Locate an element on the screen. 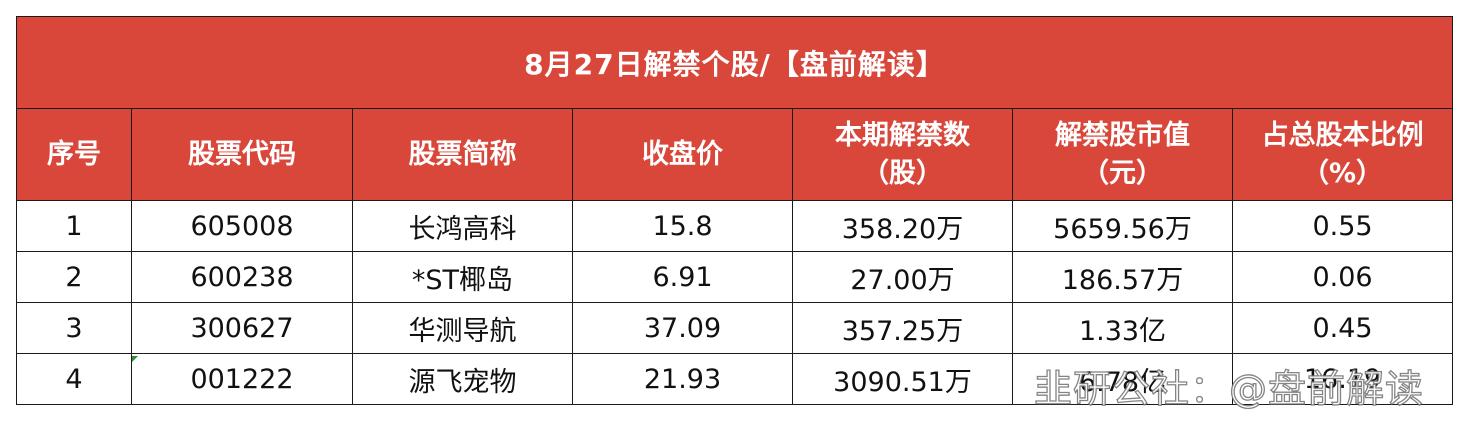  cell-ratio: 16.19 is located at coordinates (1342, 379).